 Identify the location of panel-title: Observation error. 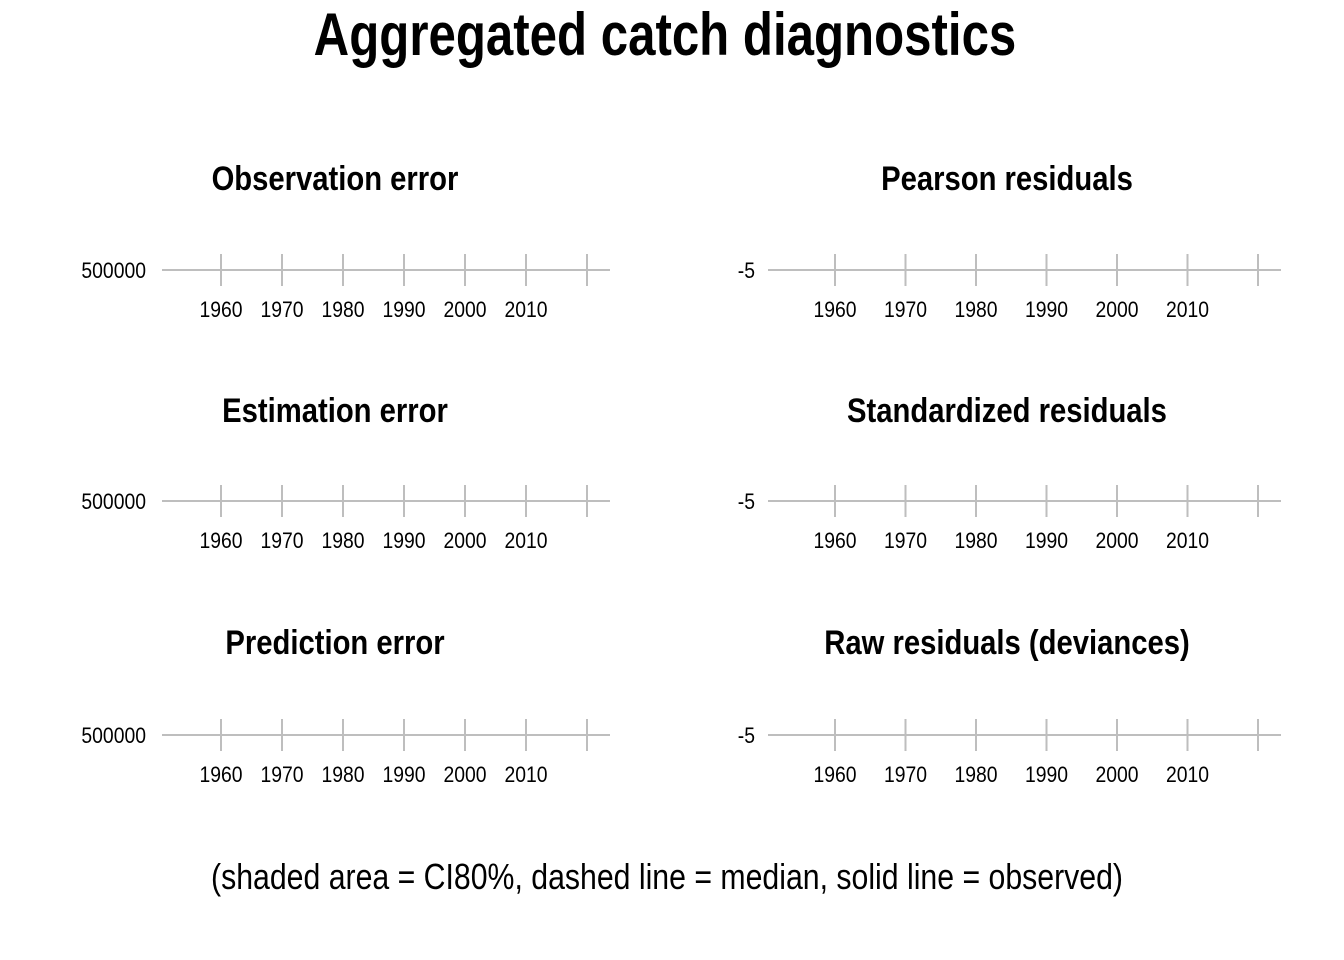
(335, 178).